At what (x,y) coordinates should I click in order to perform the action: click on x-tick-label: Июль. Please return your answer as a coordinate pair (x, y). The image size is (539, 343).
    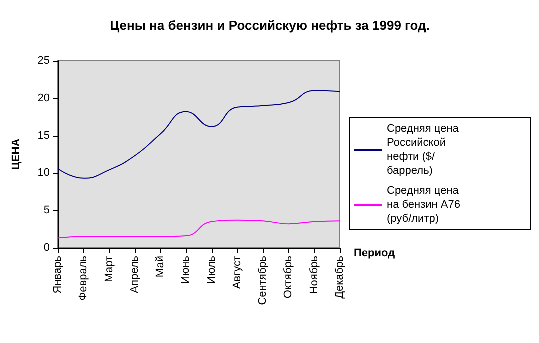
    Looking at the image, I should click on (212, 270).